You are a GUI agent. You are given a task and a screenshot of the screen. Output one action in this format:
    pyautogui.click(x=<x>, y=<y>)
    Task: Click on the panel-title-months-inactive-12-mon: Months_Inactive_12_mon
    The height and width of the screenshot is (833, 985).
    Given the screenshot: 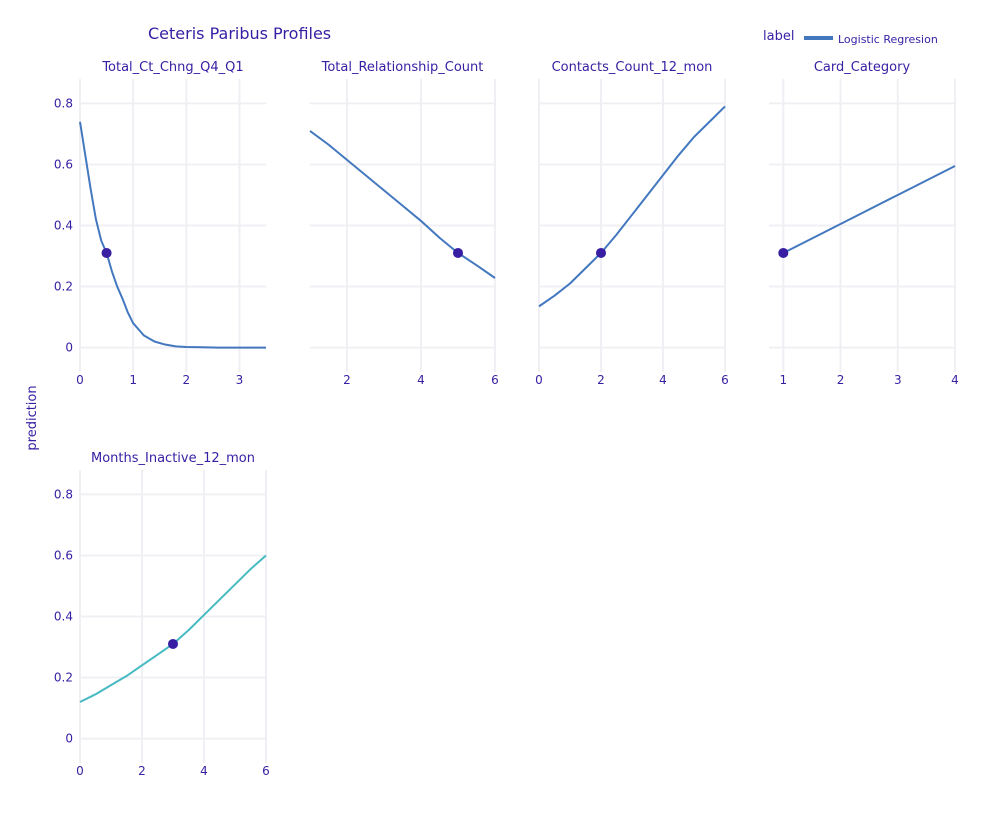 What is the action you would take?
    pyautogui.click(x=173, y=458)
    